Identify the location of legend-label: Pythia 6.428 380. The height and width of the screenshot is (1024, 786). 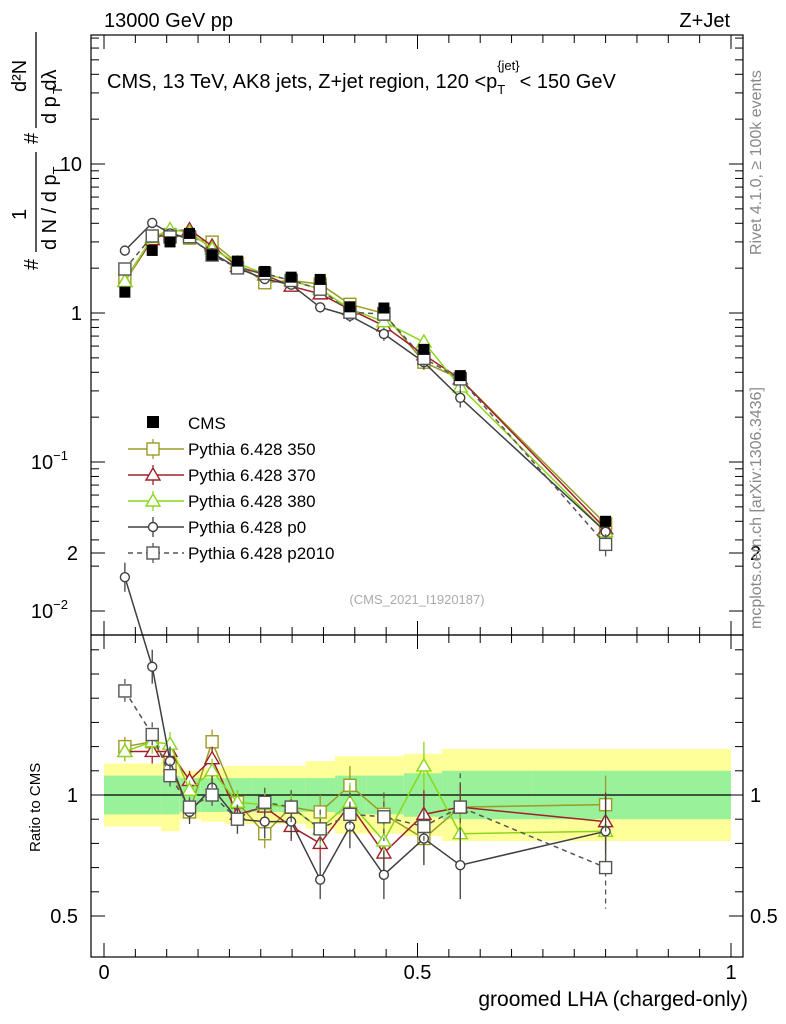
(252, 501).